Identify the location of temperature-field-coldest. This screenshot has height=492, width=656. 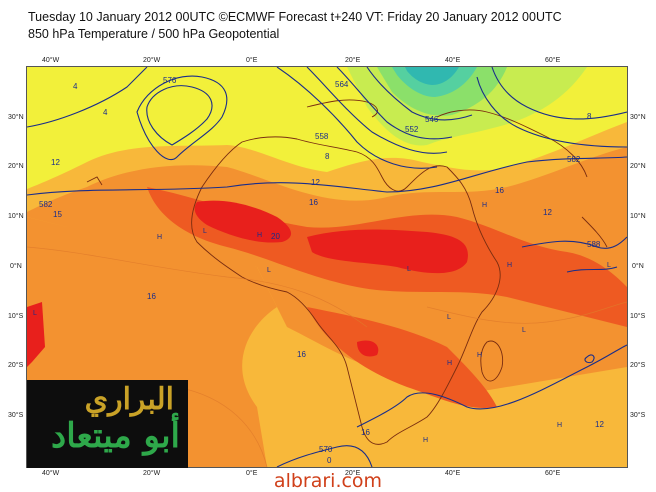
(432, 76).